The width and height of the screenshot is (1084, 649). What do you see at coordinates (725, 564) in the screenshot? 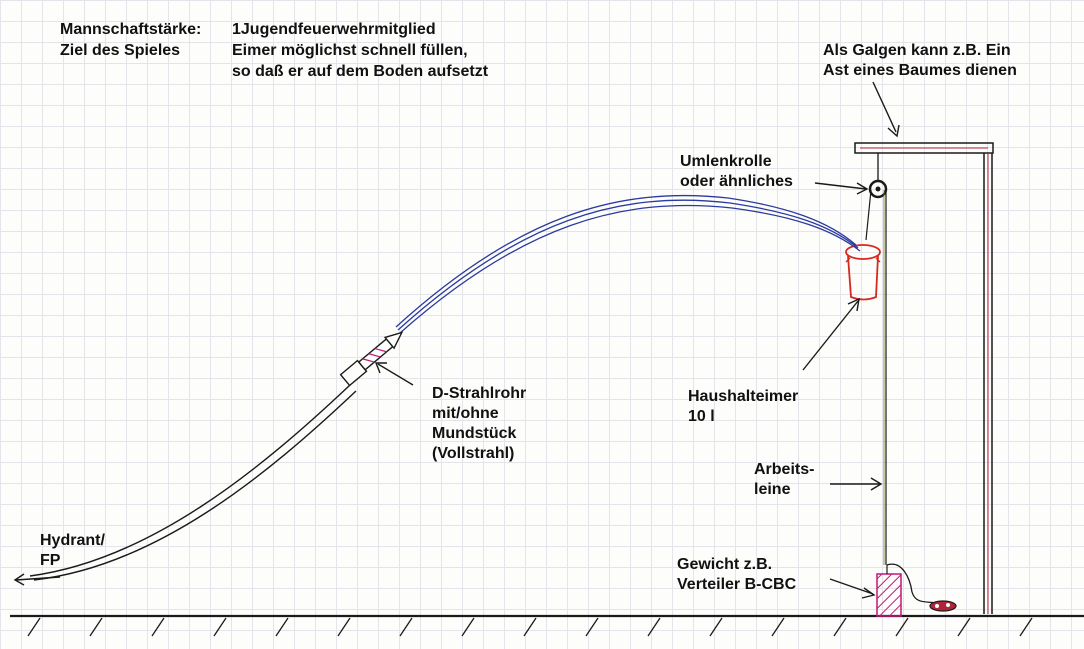
I see `weight-note-line-1: Gewicht z.B.` at bounding box center [725, 564].